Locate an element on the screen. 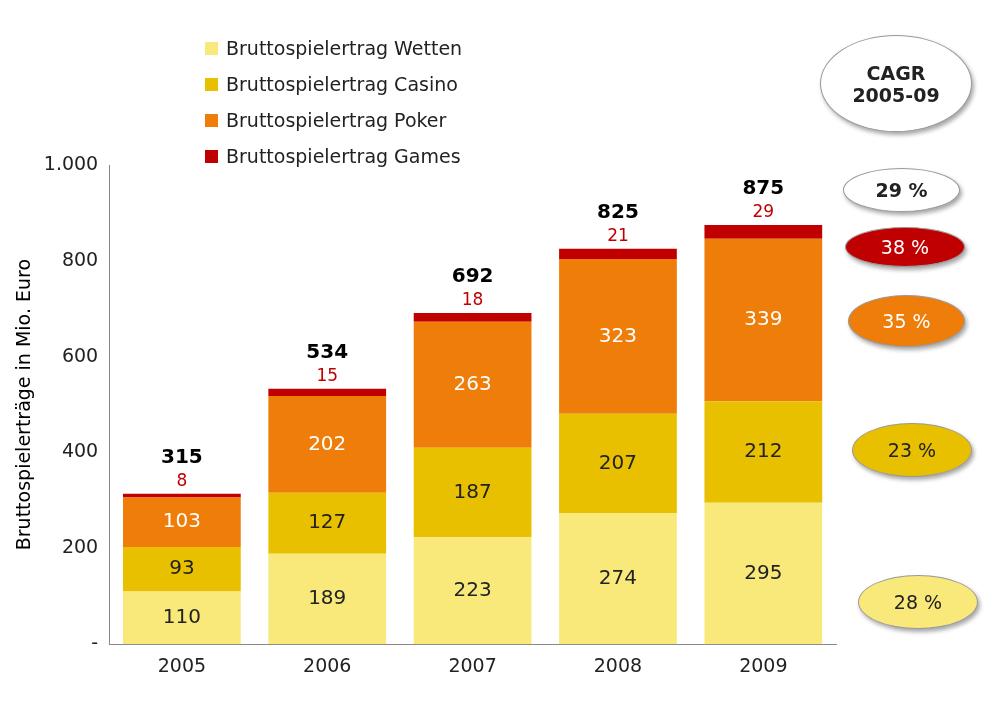  data-label: 207 is located at coordinates (618, 461).